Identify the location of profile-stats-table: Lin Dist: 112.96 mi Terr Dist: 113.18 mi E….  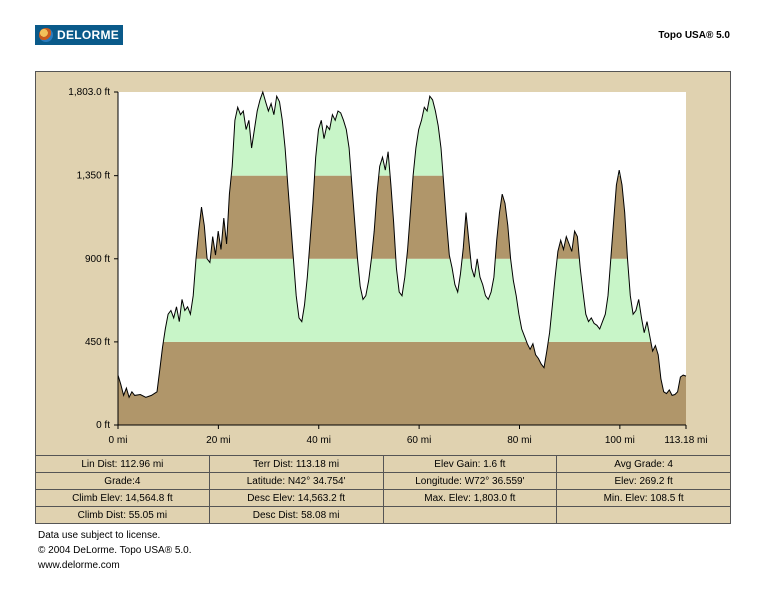
(383, 489).